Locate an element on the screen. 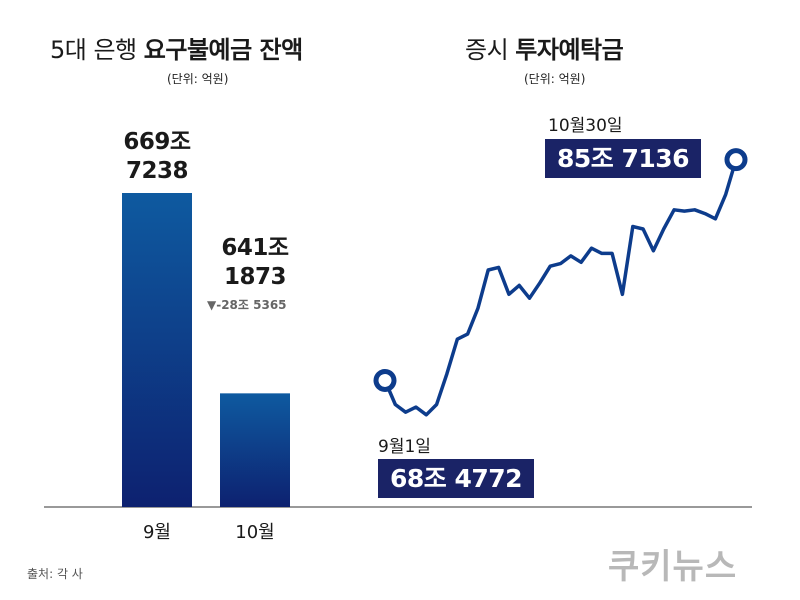 Image resolution: width=800 pixels, height=600 pixels. end-date-label: 10월30일 is located at coordinates (585, 126).